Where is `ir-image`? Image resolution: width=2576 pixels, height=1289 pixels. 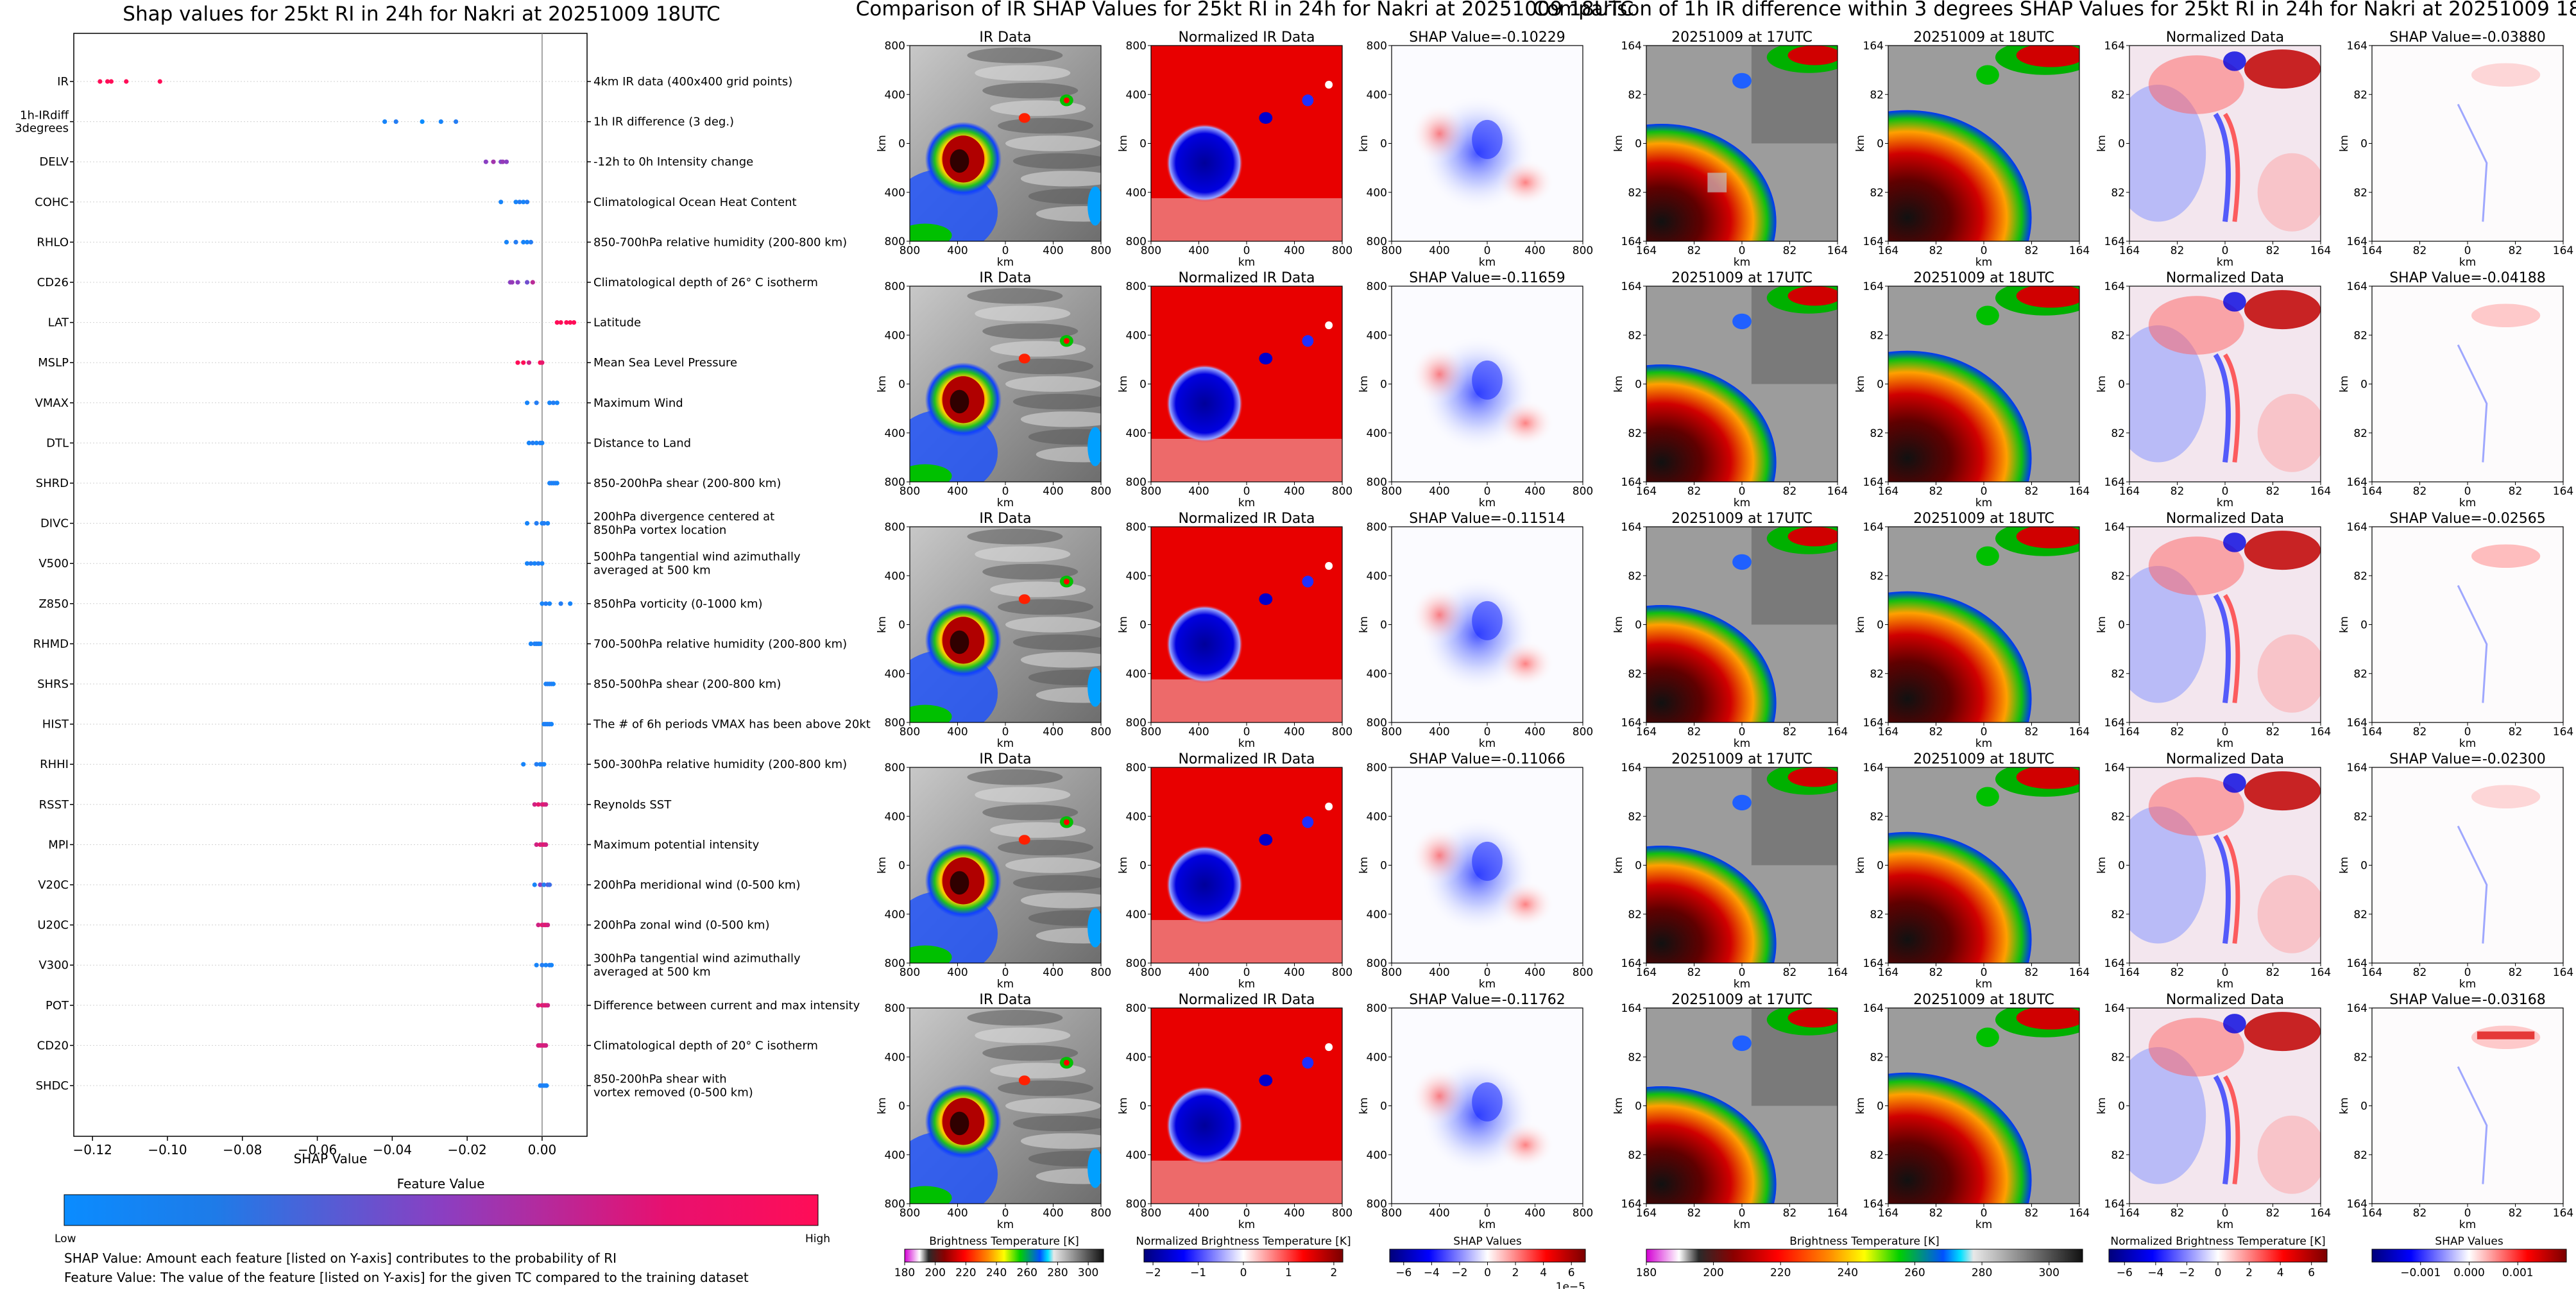
ir-image is located at coordinates (1005, 865).